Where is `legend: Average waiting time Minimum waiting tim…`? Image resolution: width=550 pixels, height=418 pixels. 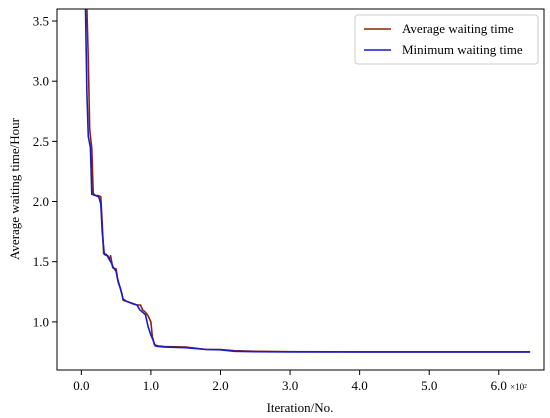 legend: Average waiting time Minimum waiting tim… is located at coordinates (446, 39).